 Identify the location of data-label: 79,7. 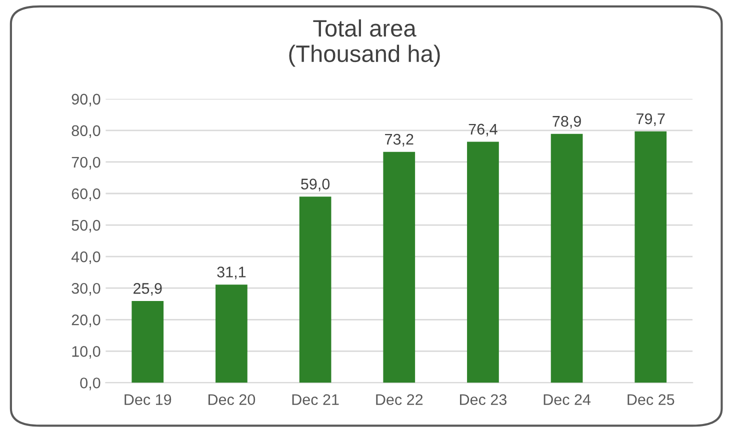
(650, 119).